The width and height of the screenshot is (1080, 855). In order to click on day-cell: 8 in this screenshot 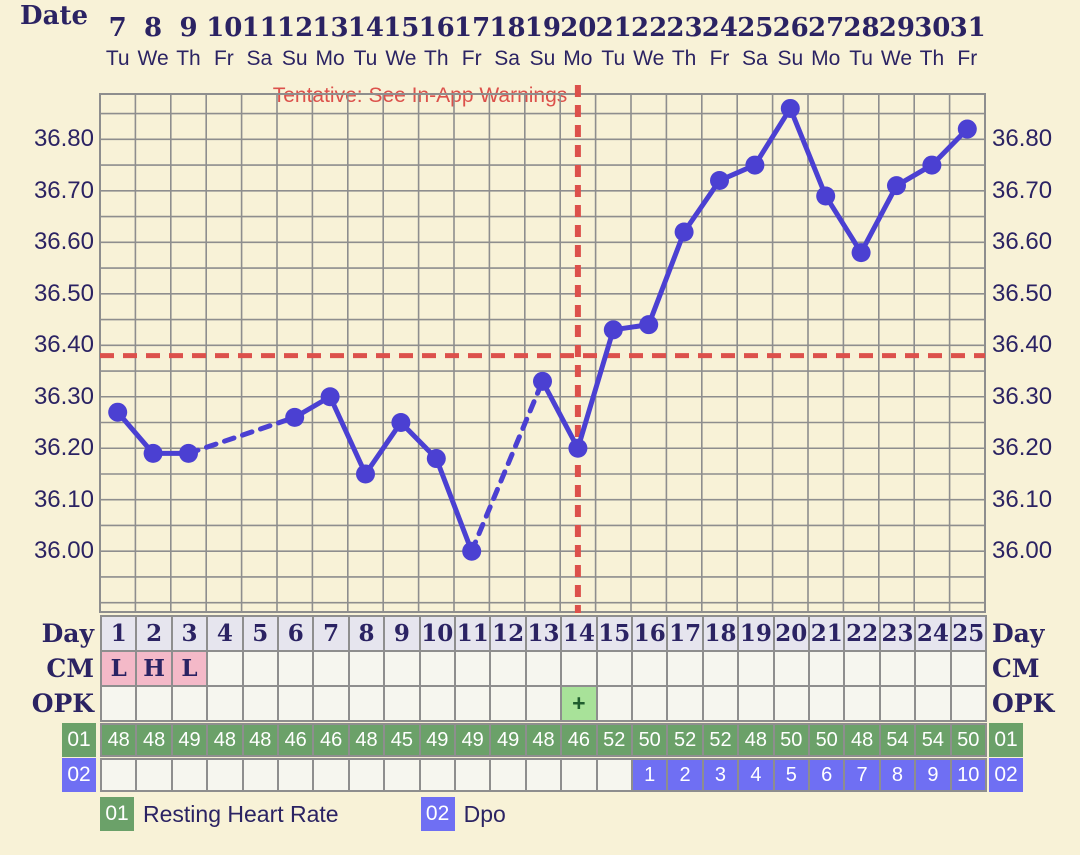, I will do `click(366, 633)`.